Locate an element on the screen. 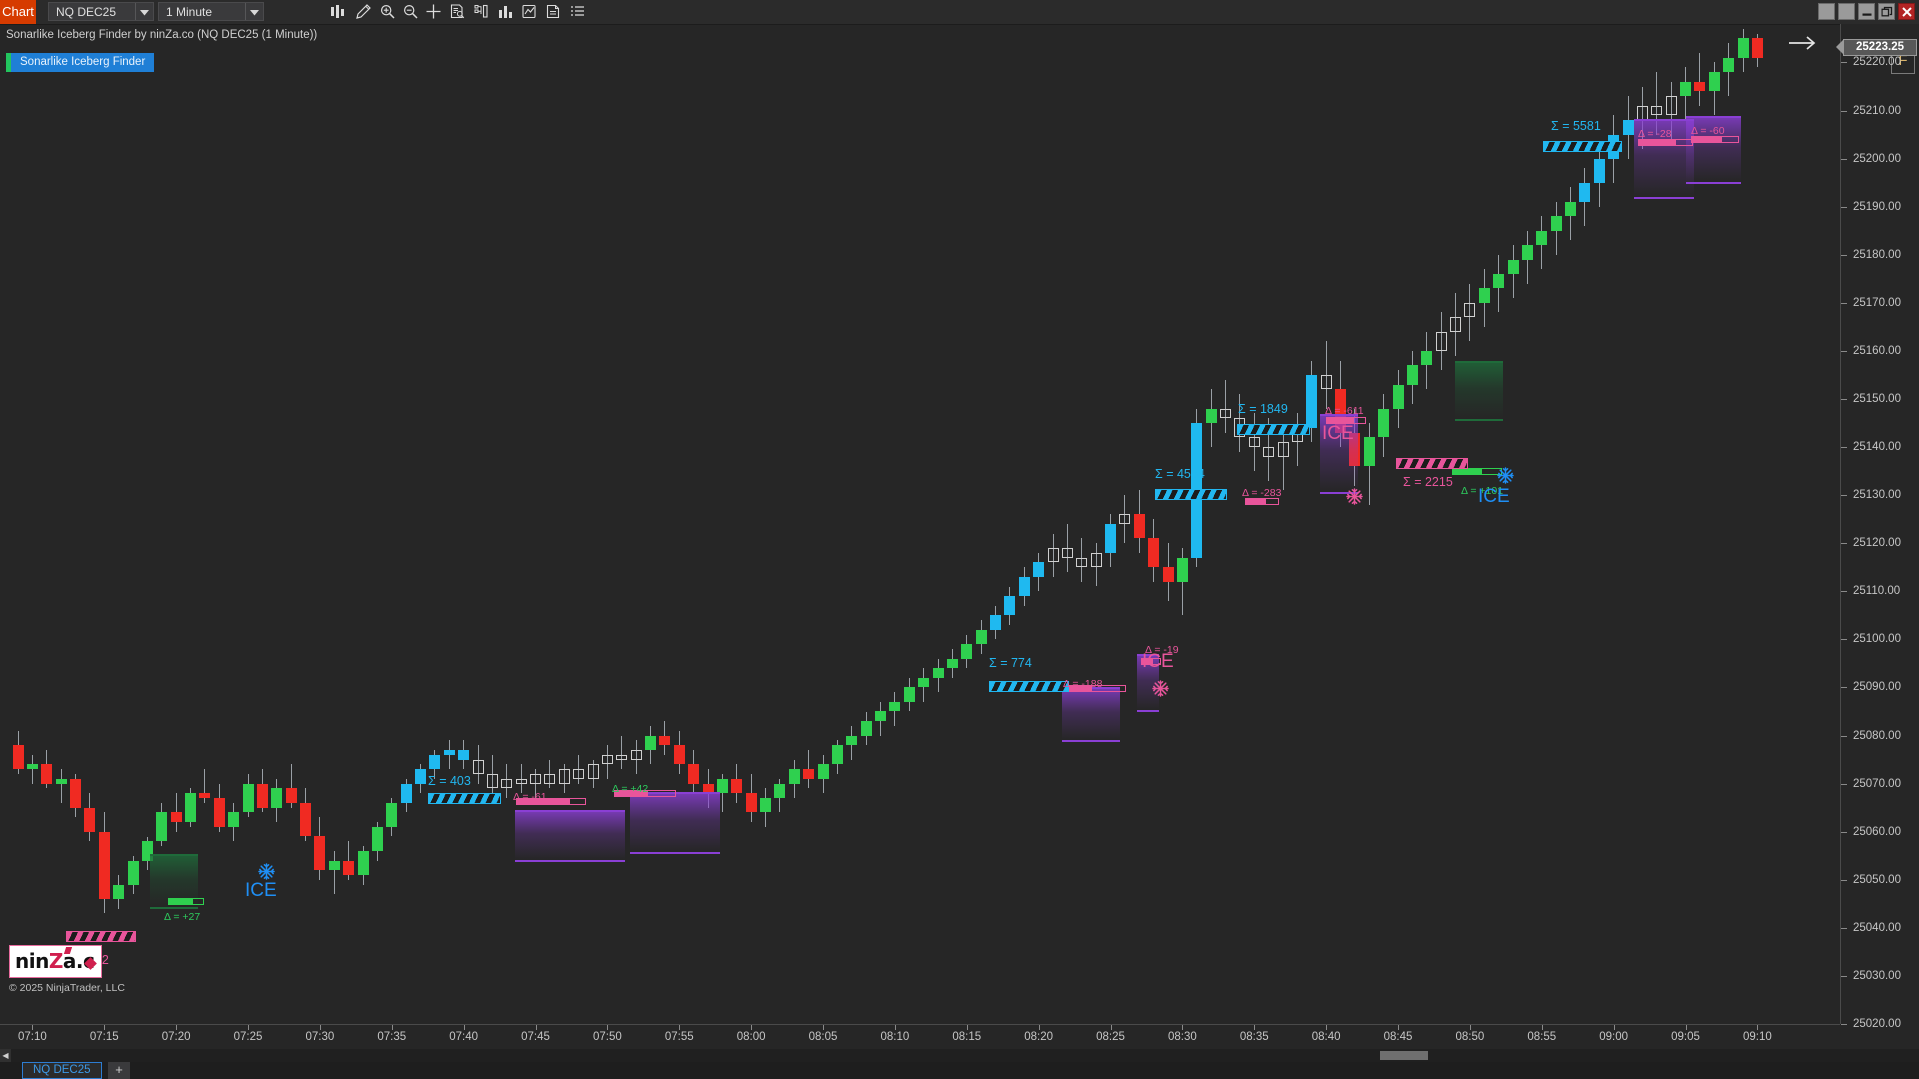 The height and width of the screenshot is (1079, 1919). instrument-selector-value: NQ DEC25 is located at coordinates (86, 12).